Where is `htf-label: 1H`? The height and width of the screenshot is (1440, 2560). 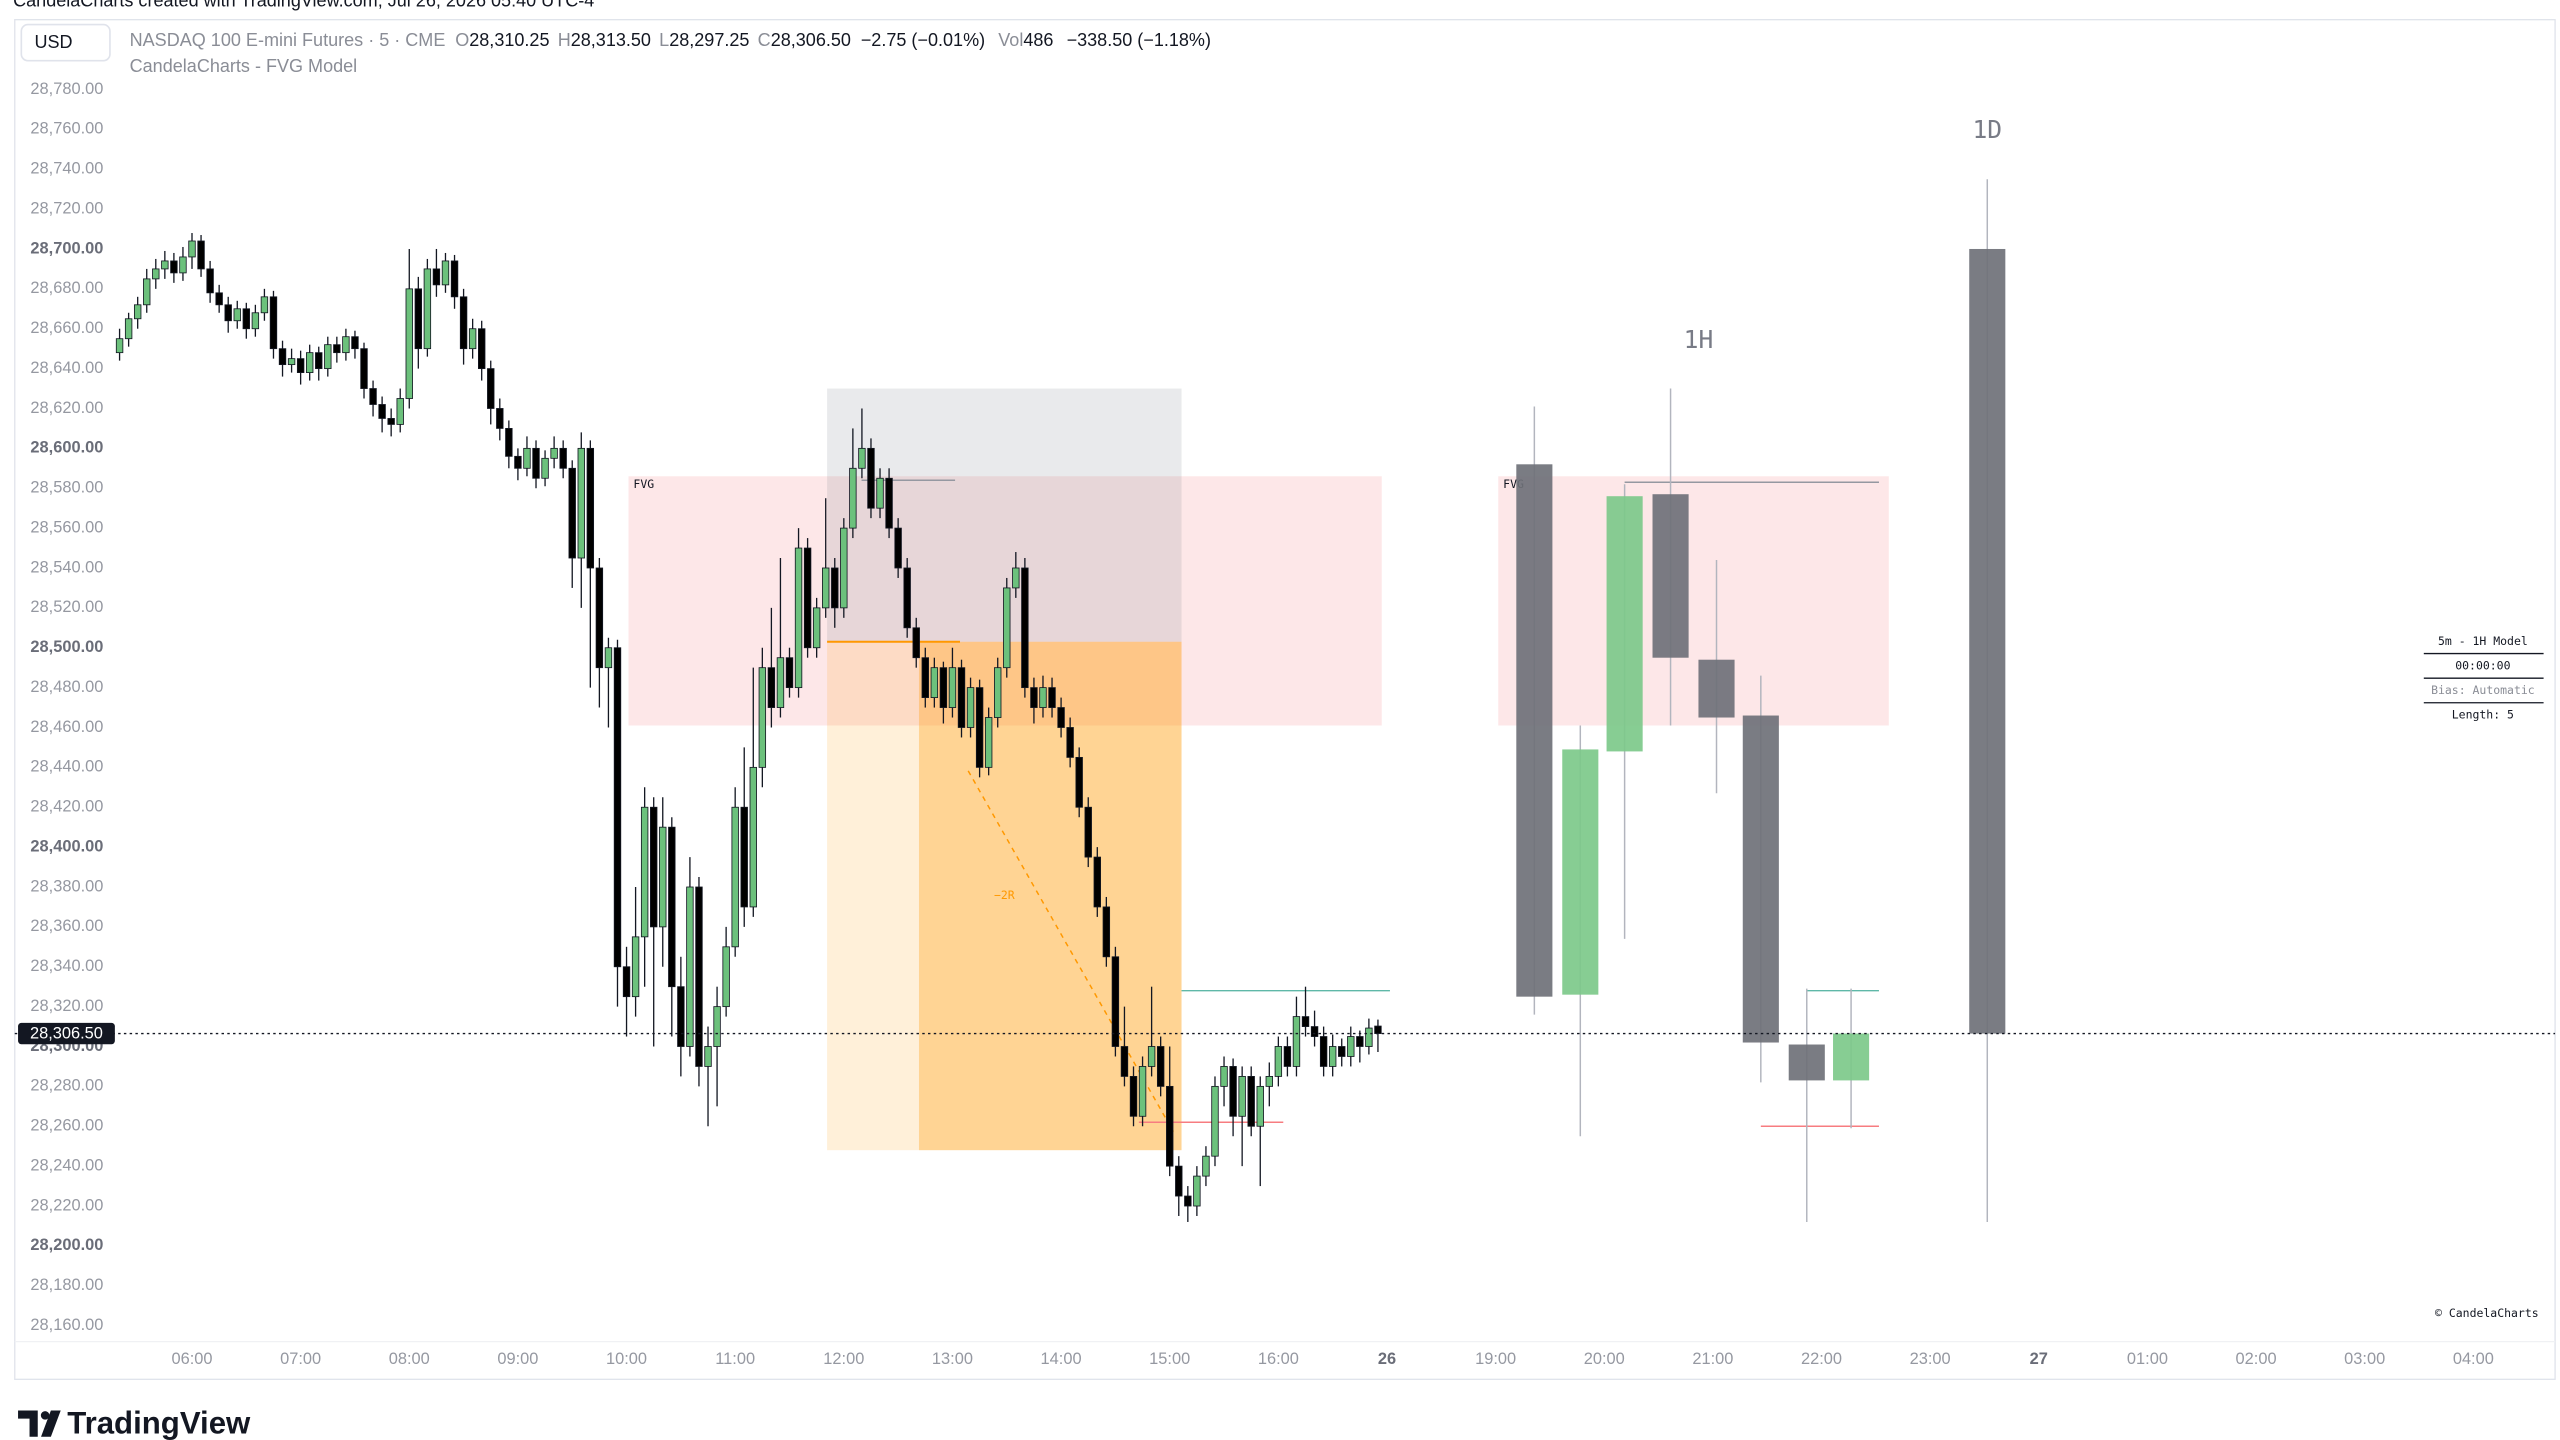 htf-label: 1H is located at coordinates (1699, 339).